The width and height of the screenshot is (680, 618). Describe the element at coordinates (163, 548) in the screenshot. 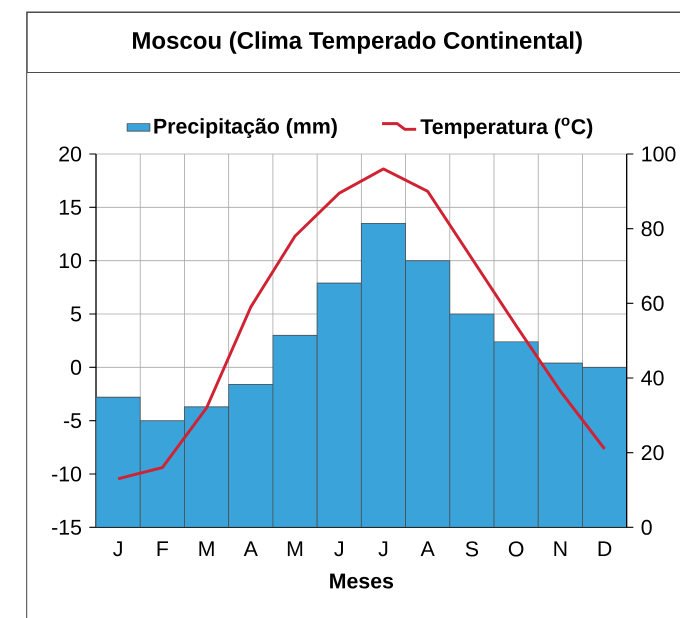

I see `x-tick-label: F` at that location.